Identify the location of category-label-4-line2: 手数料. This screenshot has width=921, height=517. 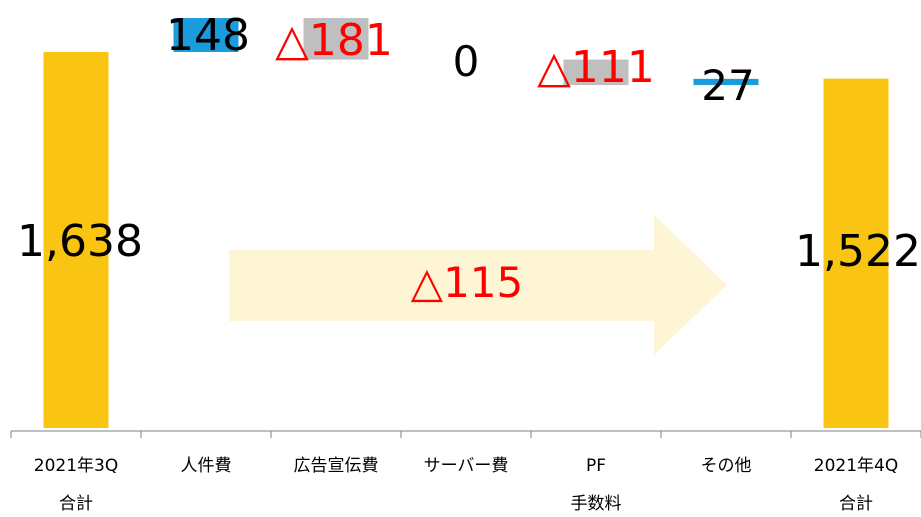
(596, 504).